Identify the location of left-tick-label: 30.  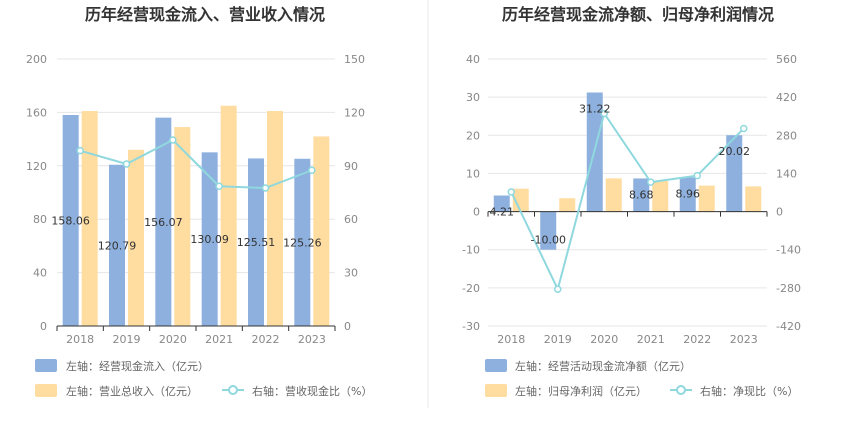
(473, 97).